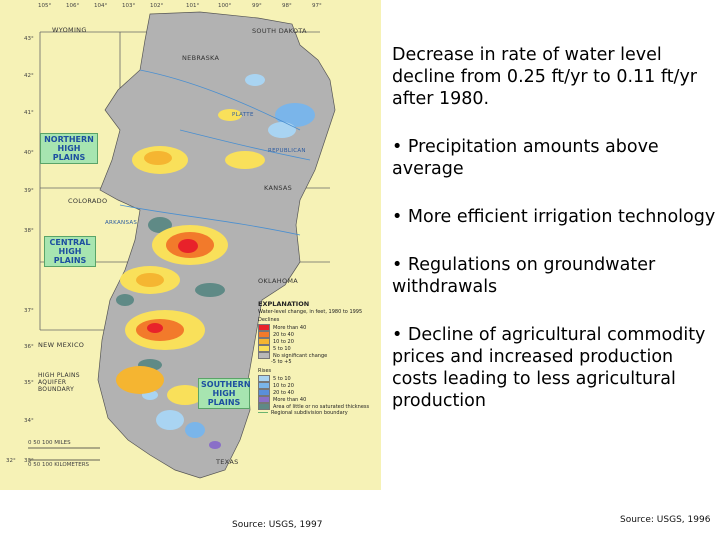 The width and height of the screenshot is (720, 540). Describe the element at coordinates (157, 6) in the screenshot. I see `lon-tick: 102°` at that location.